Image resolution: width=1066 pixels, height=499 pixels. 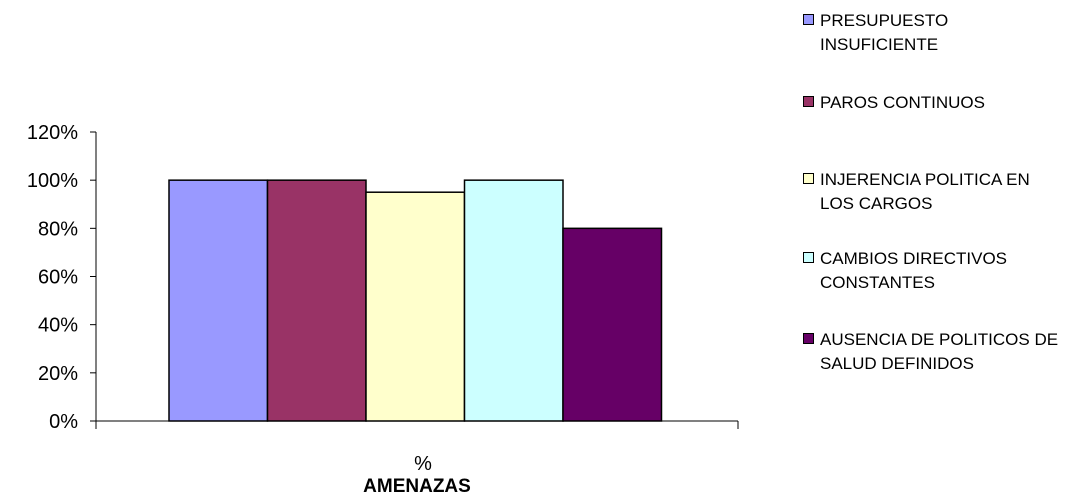 What do you see at coordinates (423, 464) in the screenshot?
I see `x-category-label: %` at bounding box center [423, 464].